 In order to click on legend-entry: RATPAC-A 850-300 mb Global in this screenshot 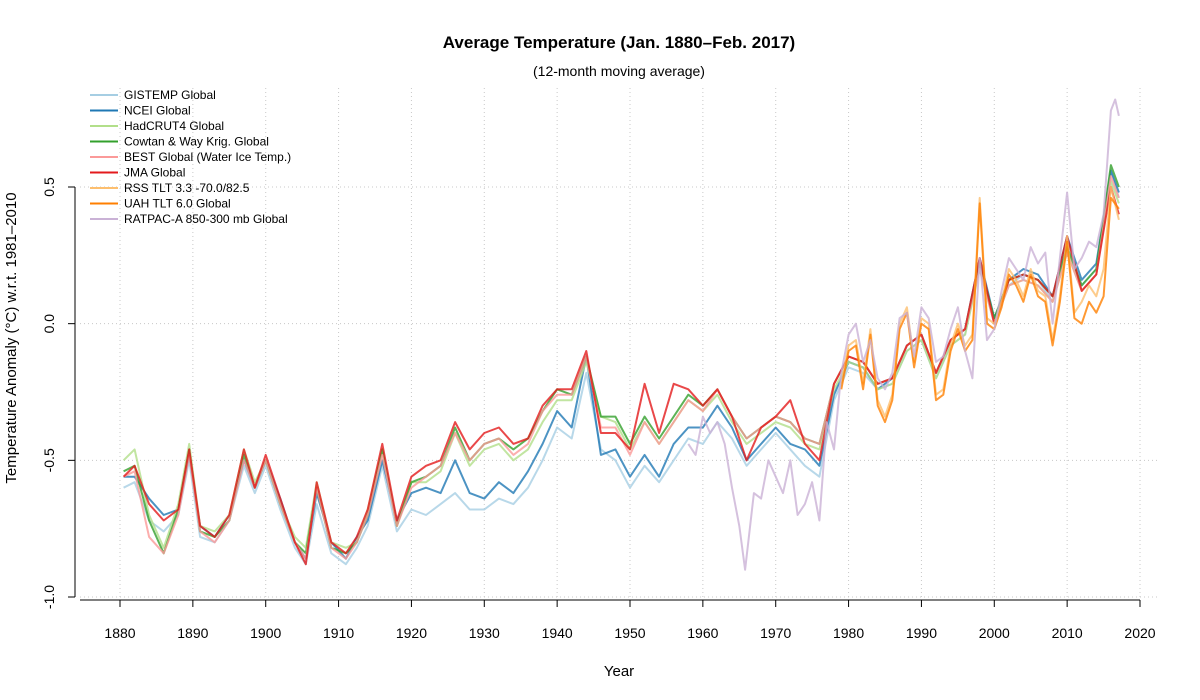, I will do `click(189, 219)`.